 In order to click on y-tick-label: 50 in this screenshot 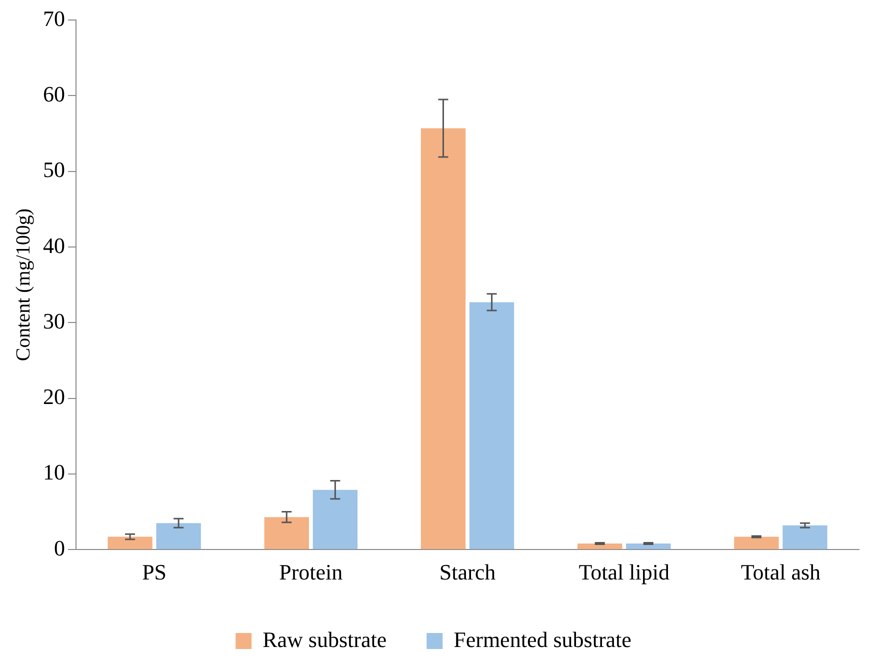, I will do `click(54, 169)`.